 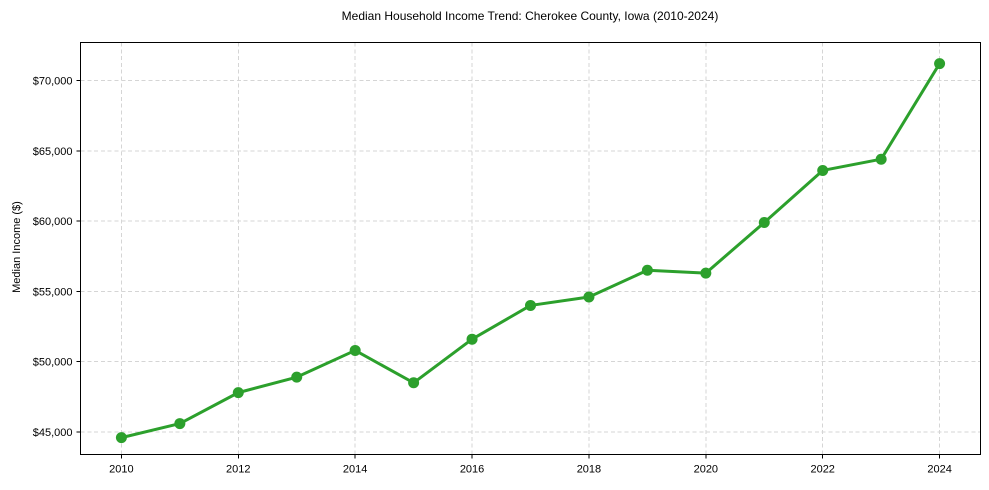 What do you see at coordinates (881, 159) in the screenshot?
I see `data-point-2023` at bounding box center [881, 159].